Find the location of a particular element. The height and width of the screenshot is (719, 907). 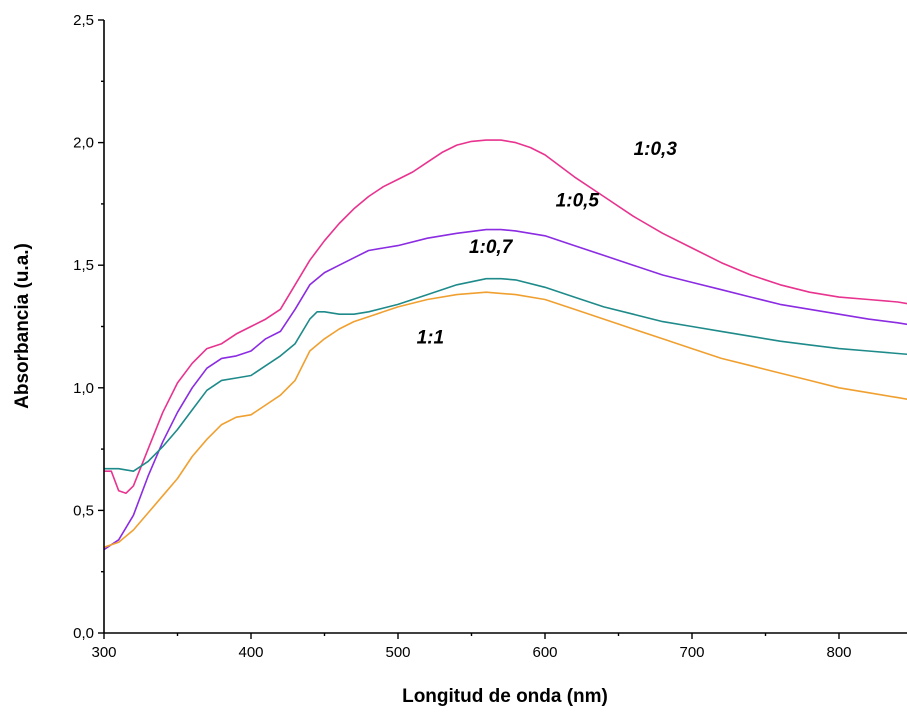

series-annotation-label: 1:0,7 is located at coordinates (491, 247).